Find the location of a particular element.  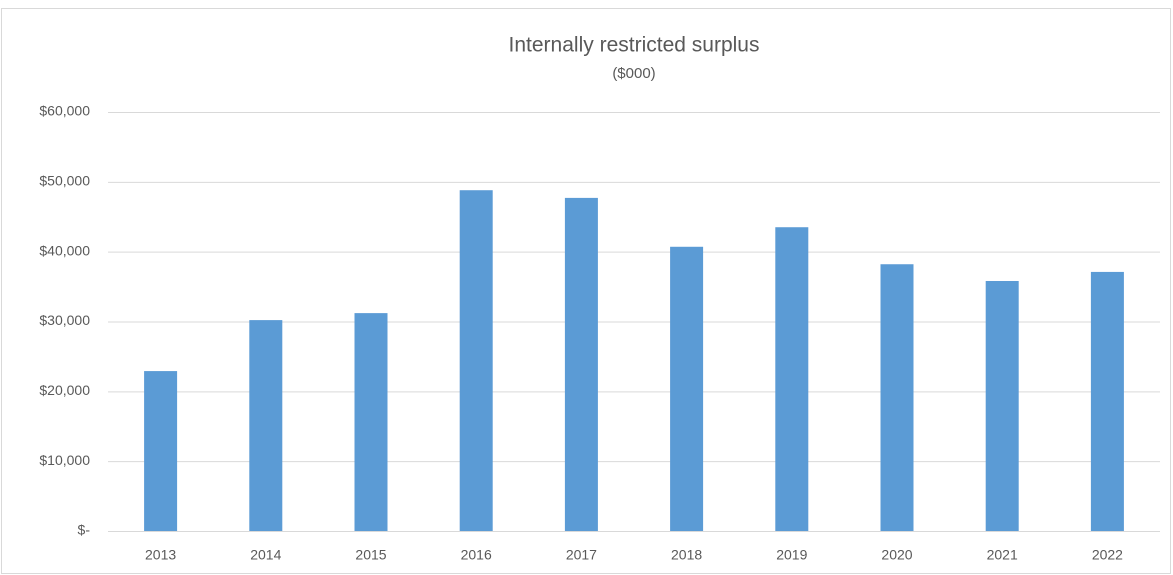

y-tick-label: $30,000 is located at coordinates (64, 320).